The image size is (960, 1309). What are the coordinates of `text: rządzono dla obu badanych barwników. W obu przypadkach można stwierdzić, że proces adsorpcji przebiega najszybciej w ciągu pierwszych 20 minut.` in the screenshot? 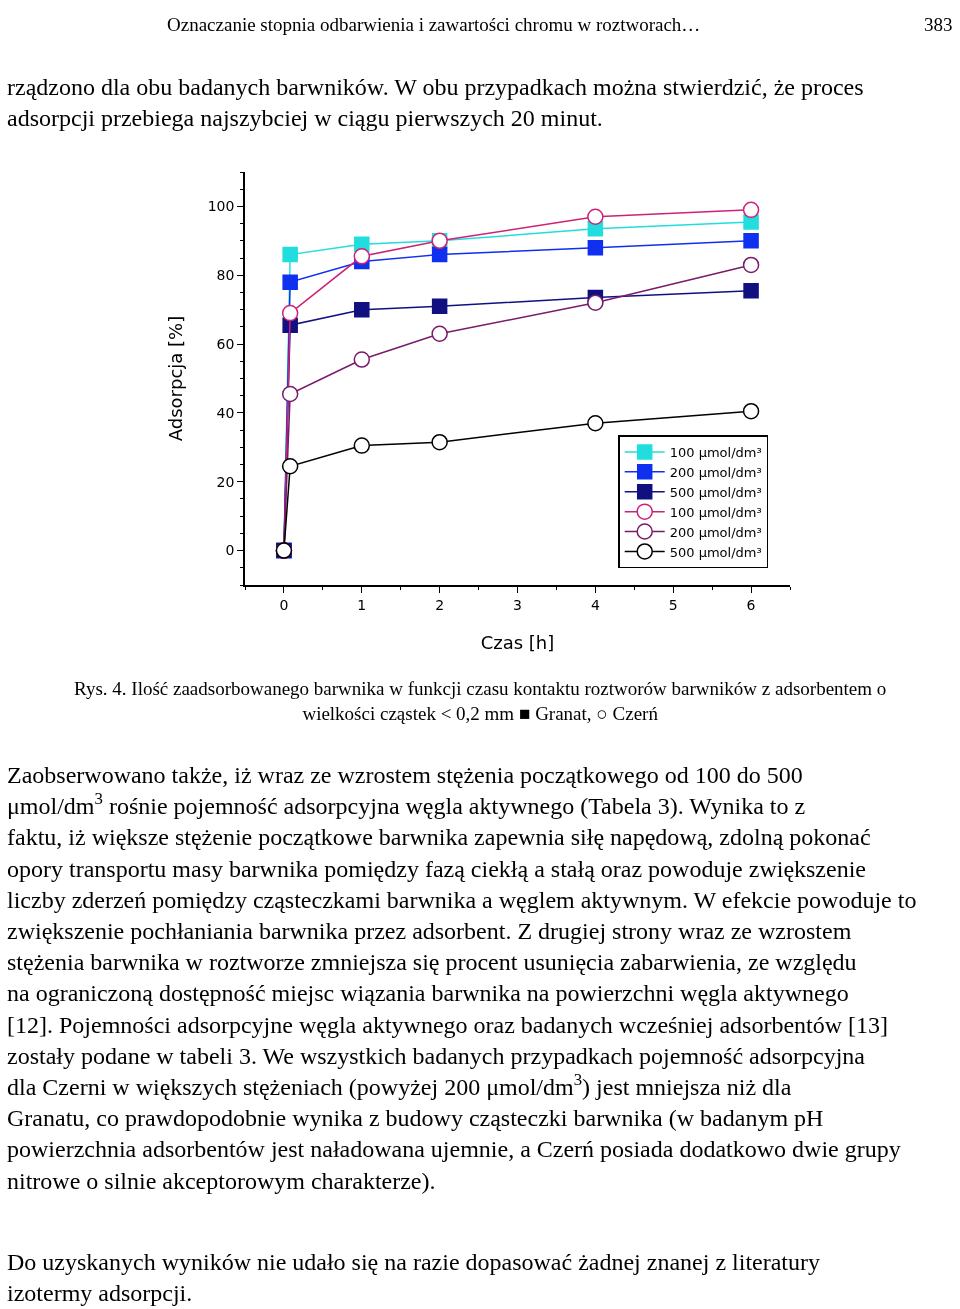 It's located at (435, 103).